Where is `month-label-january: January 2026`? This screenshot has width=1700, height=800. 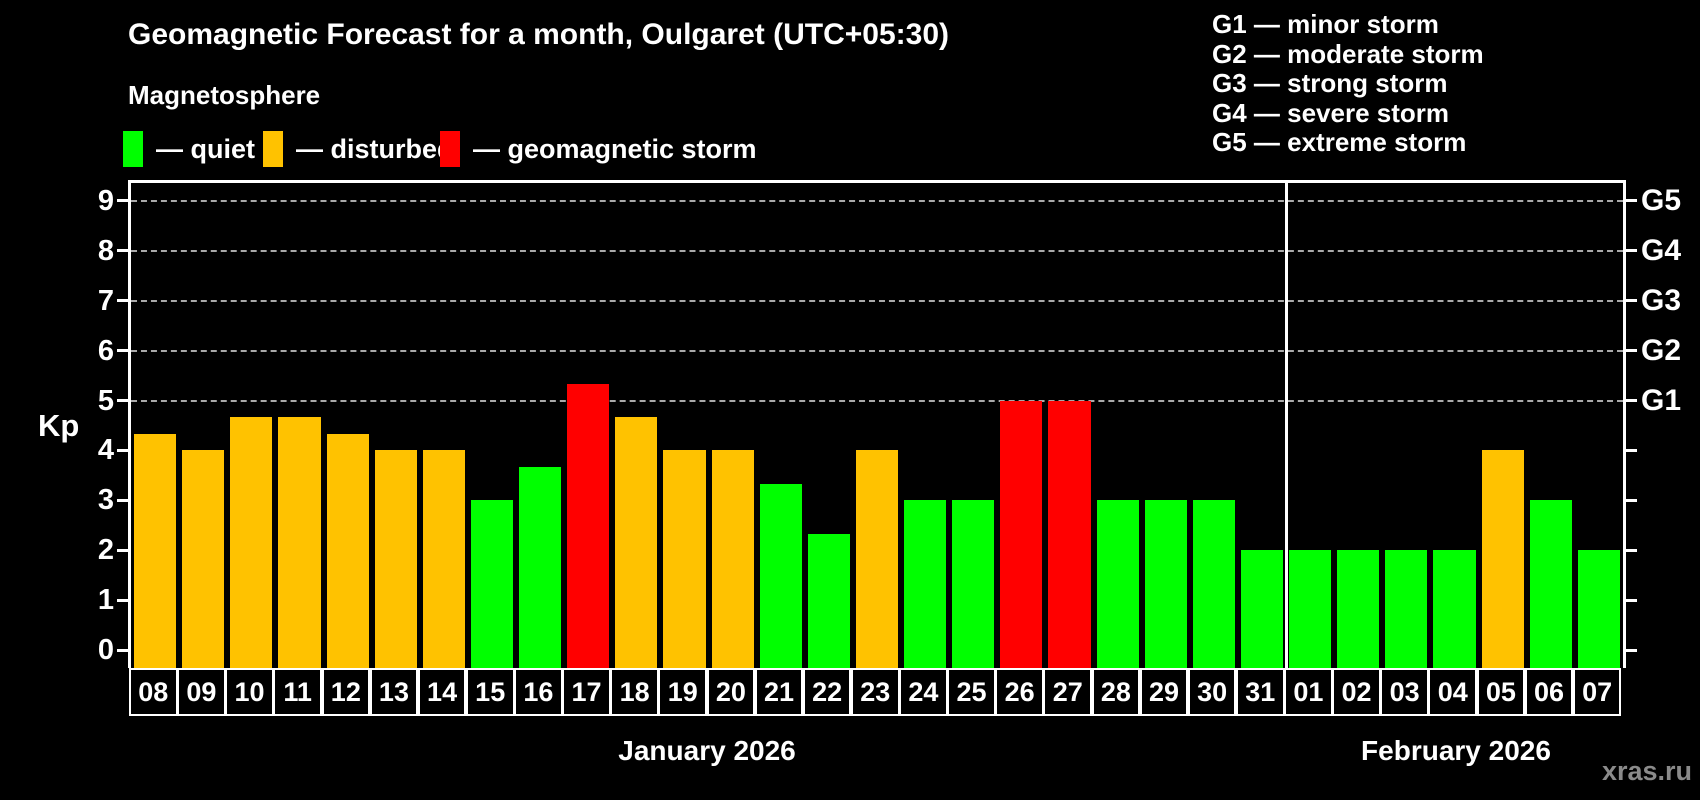 month-label-january: January 2026 is located at coordinates (707, 750).